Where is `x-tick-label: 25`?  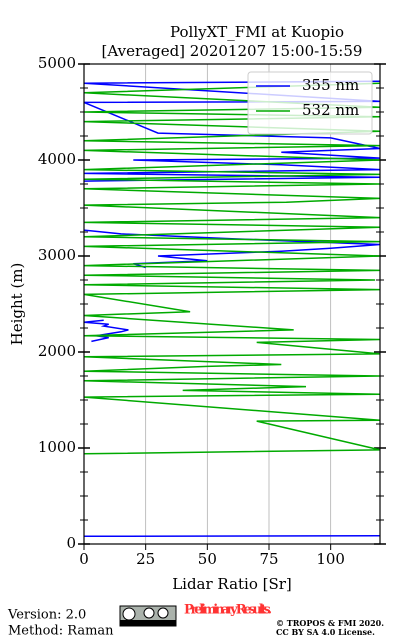 x-tick-label: 25 is located at coordinates (145, 559).